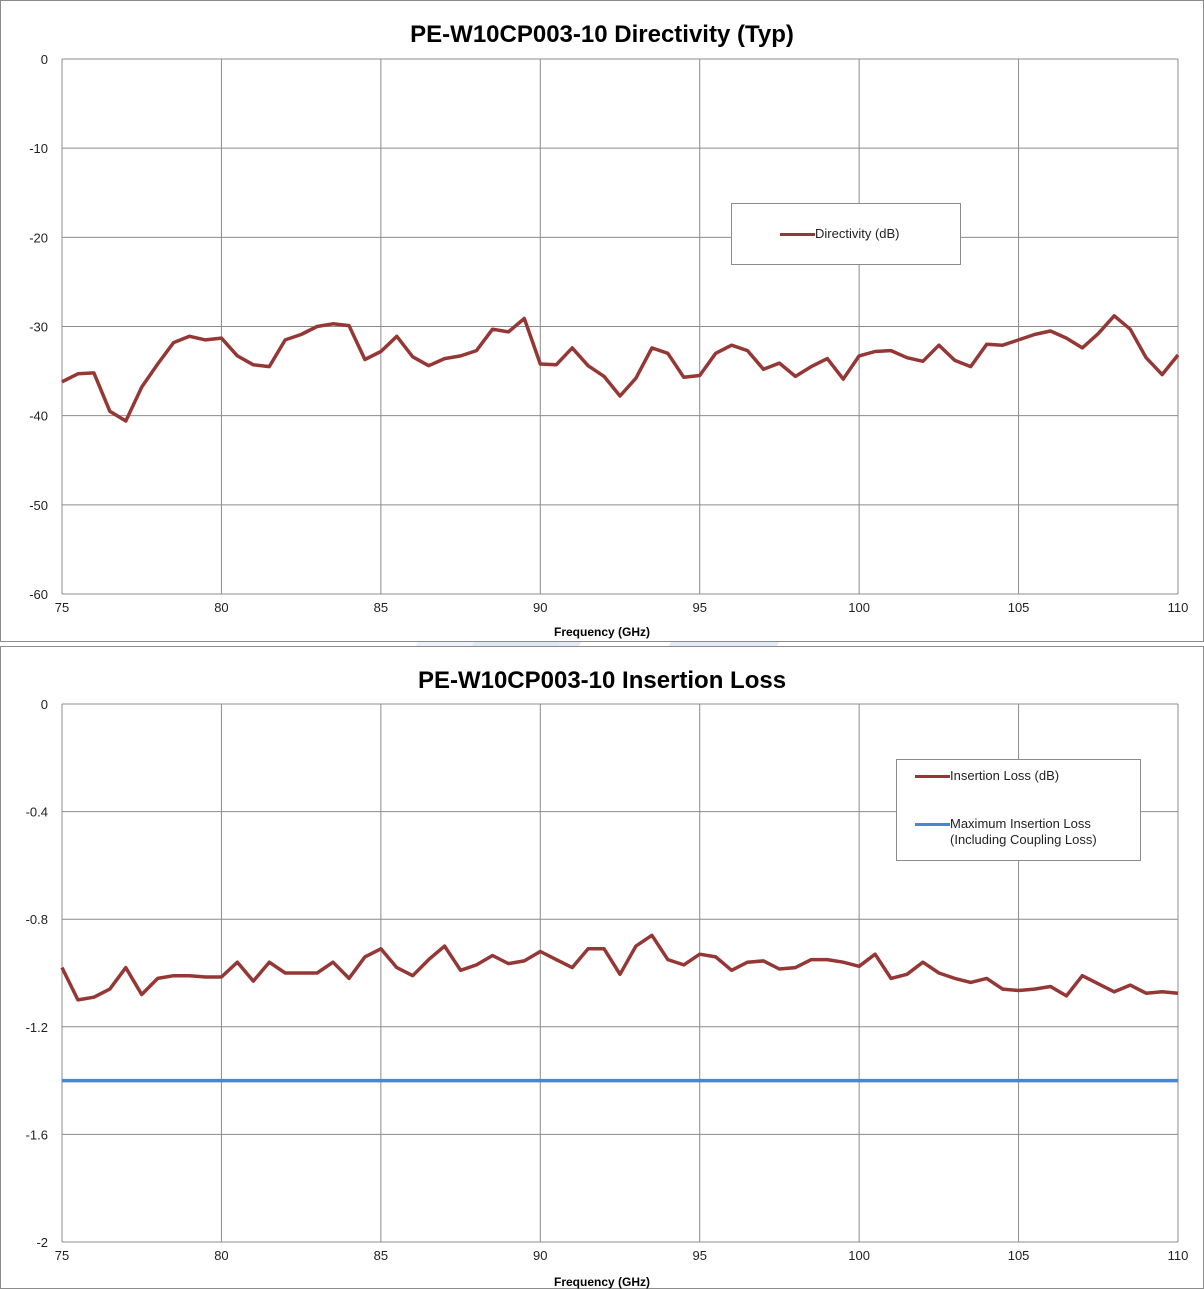  What do you see at coordinates (37, 1027) in the screenshot?
I see `y-tick-label: -1.2` at bounding box center [37, 1027].